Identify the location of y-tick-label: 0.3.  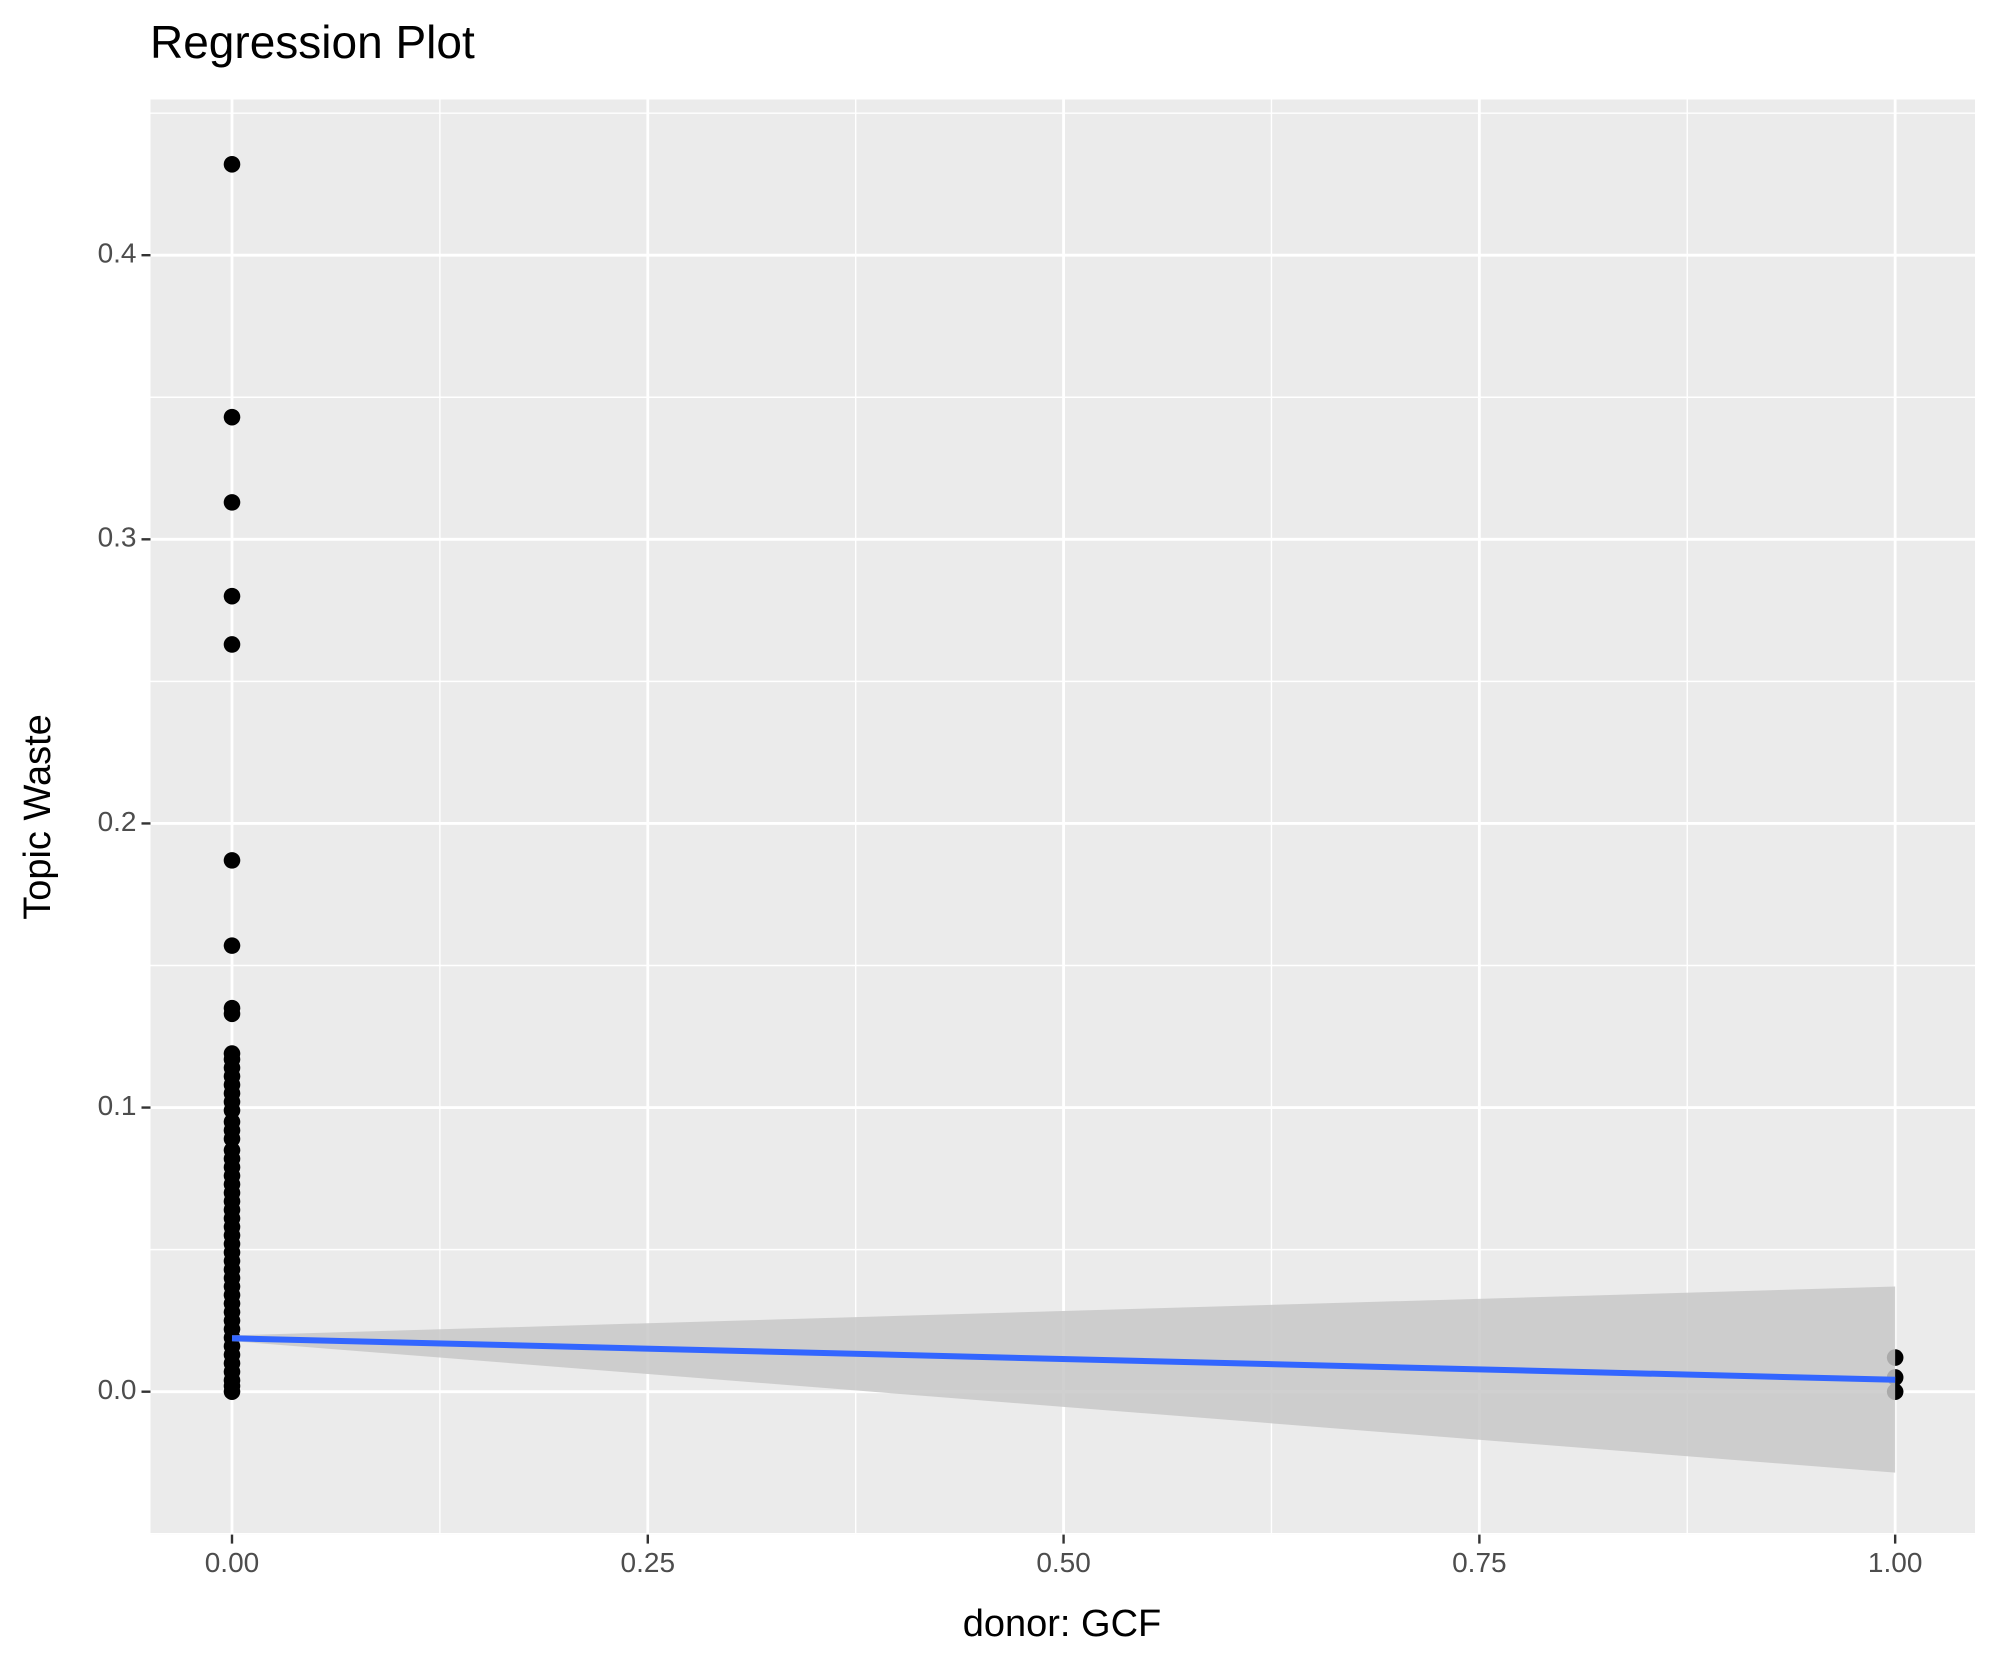
(117, 537).